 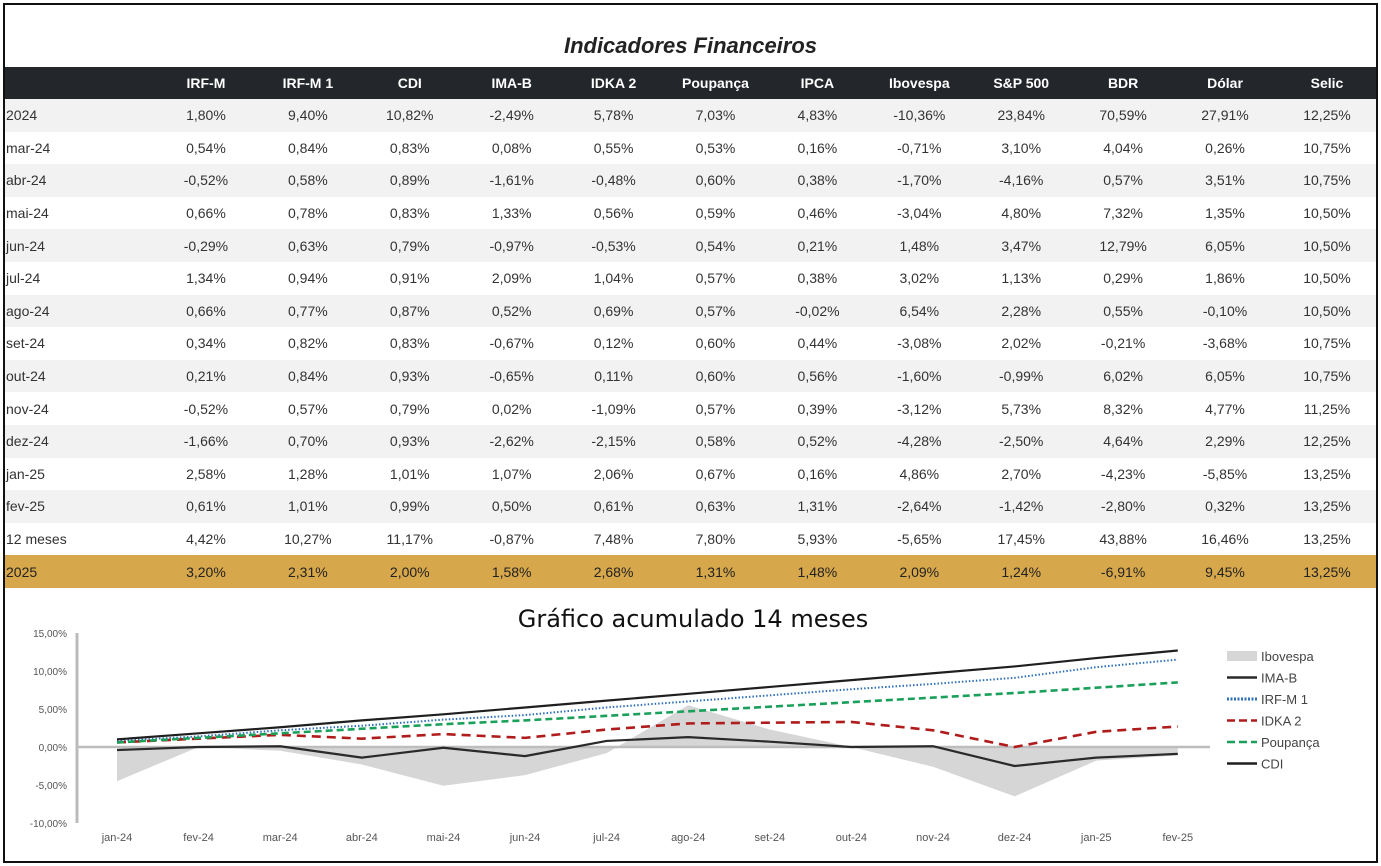 I want to click on table-cell: 11,17%, so click(x=409, y=539).